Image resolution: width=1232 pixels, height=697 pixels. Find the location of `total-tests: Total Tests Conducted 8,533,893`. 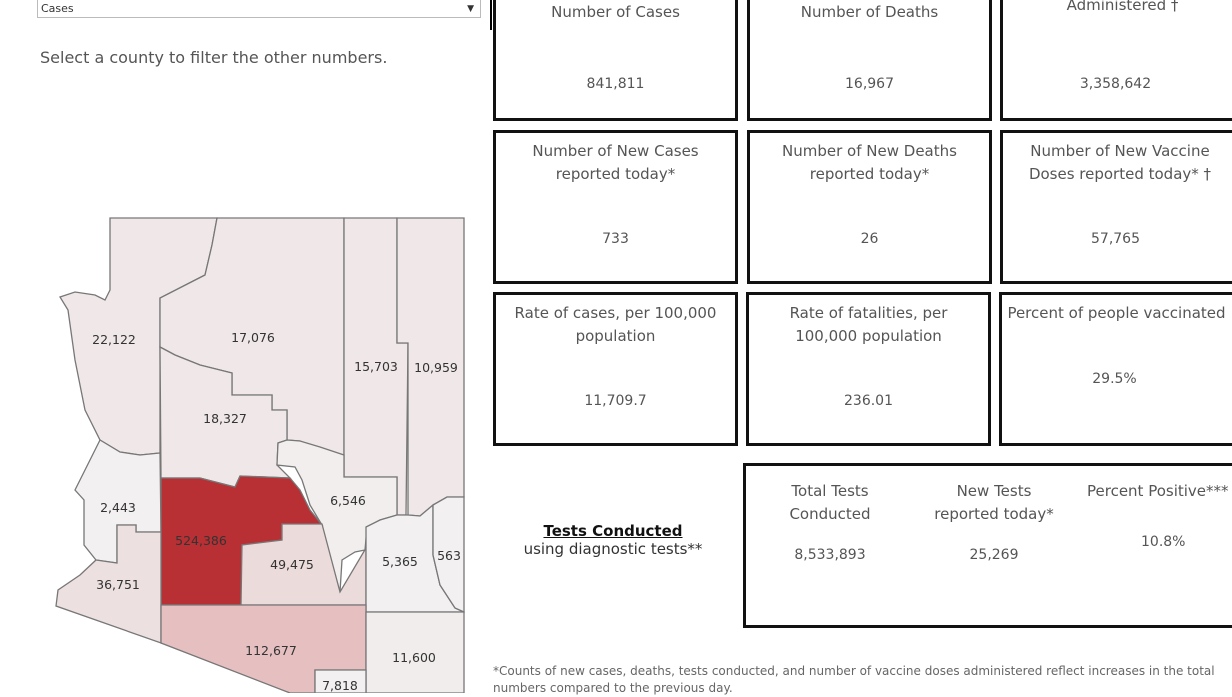

total-tests: Total Tests Conducted 8,533,893 is located at coordinates (830, 522).